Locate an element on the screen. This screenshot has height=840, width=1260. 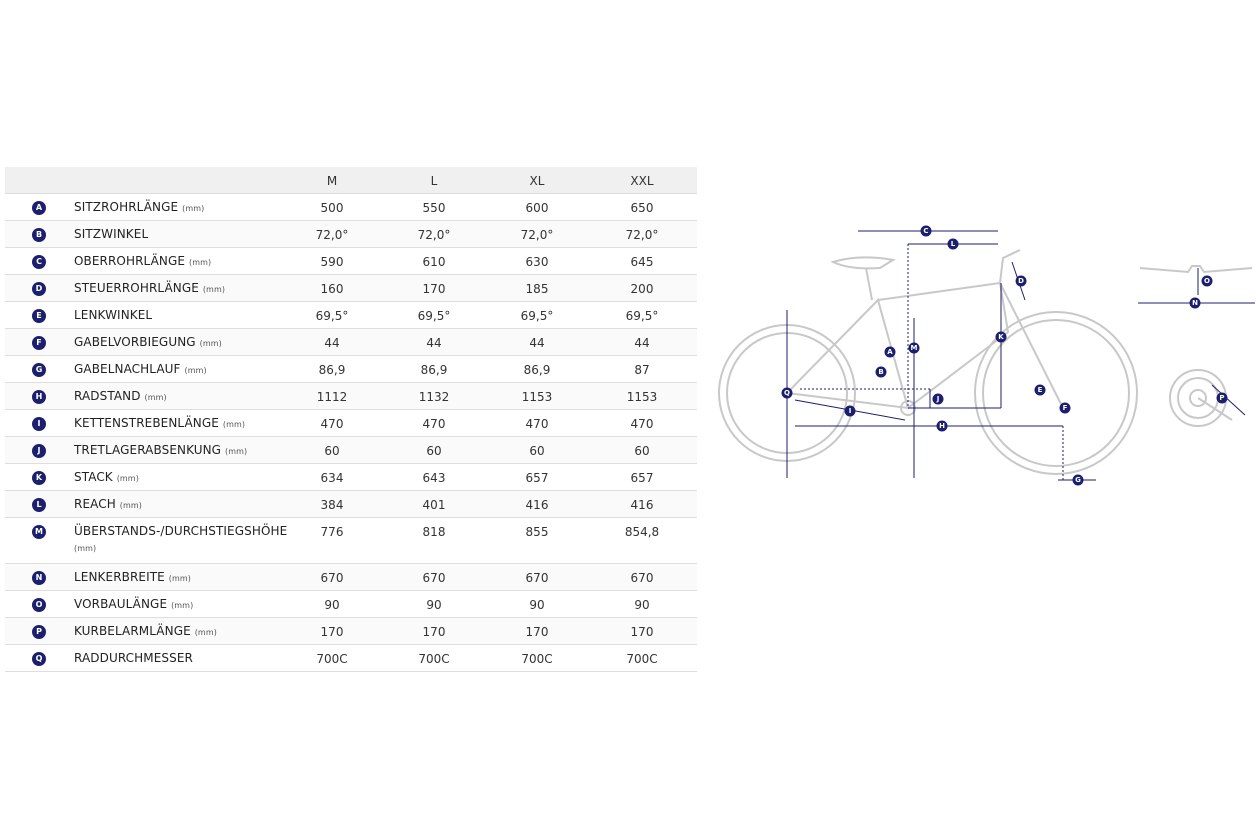
cell-value: 818 is located at coordinates (434, 532).